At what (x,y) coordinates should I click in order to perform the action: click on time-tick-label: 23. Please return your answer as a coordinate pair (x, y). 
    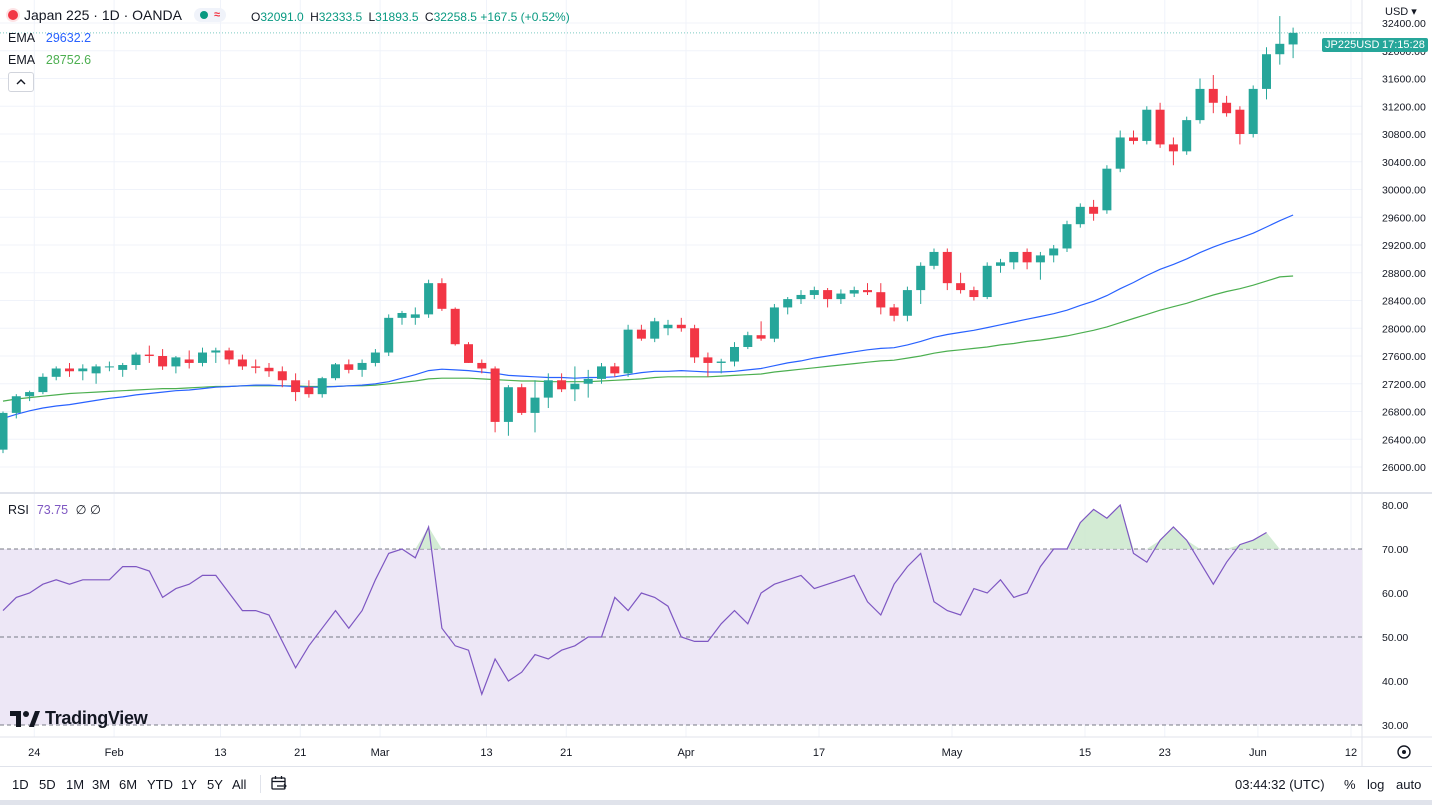
    Looking at the image, I should click on (1165, 753).